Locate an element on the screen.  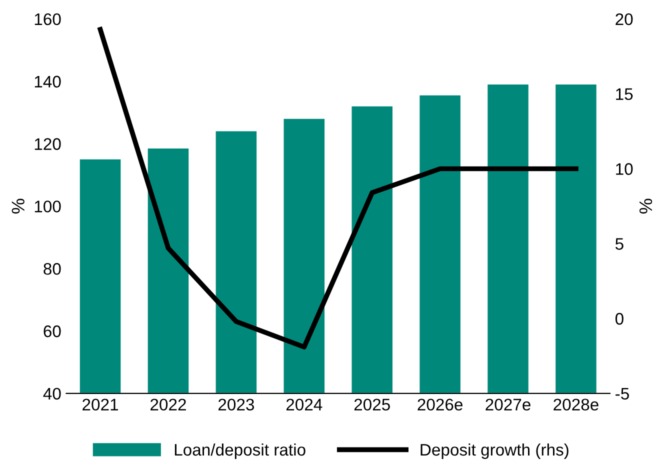
legend-label: Deposit growth (rhs) is located at coordinates (494, 451).